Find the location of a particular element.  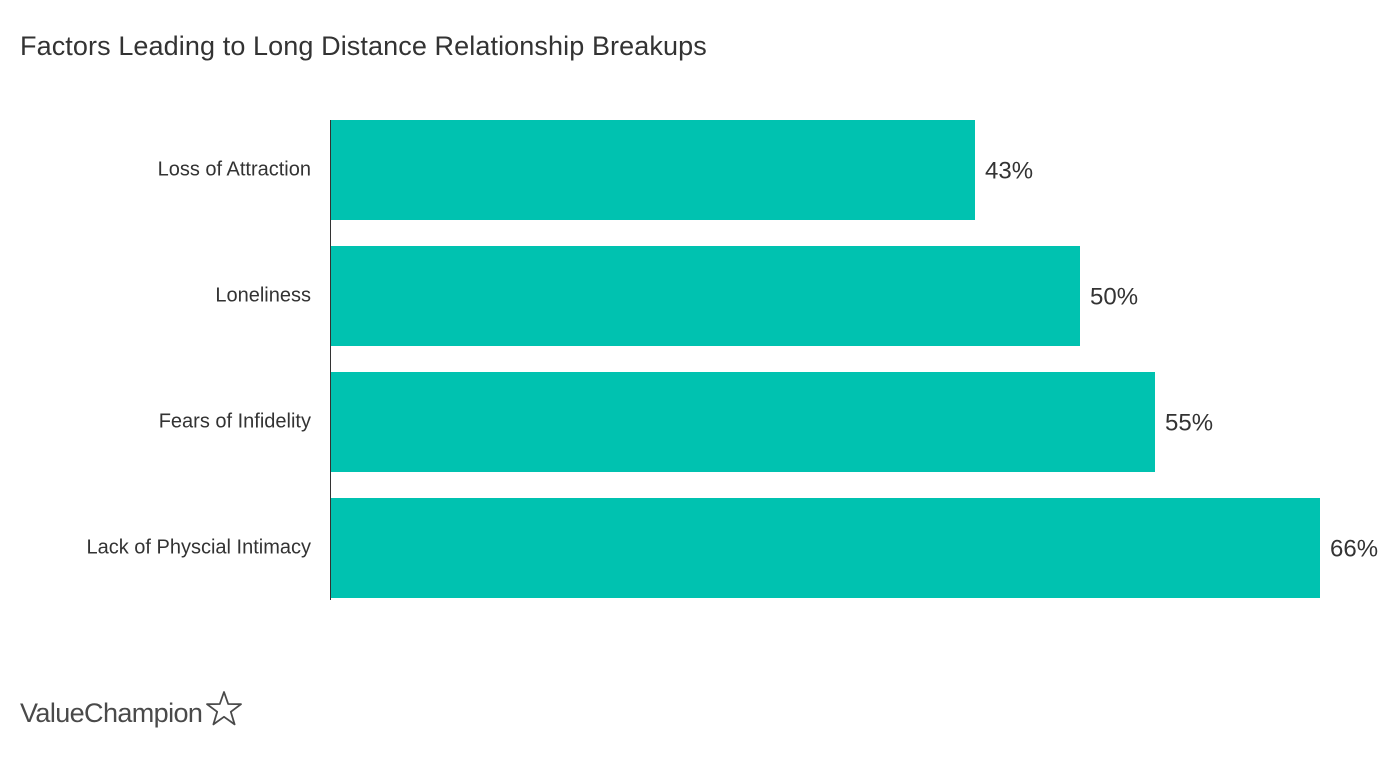

value-label: 50% is located at coordinates (1114, 296).